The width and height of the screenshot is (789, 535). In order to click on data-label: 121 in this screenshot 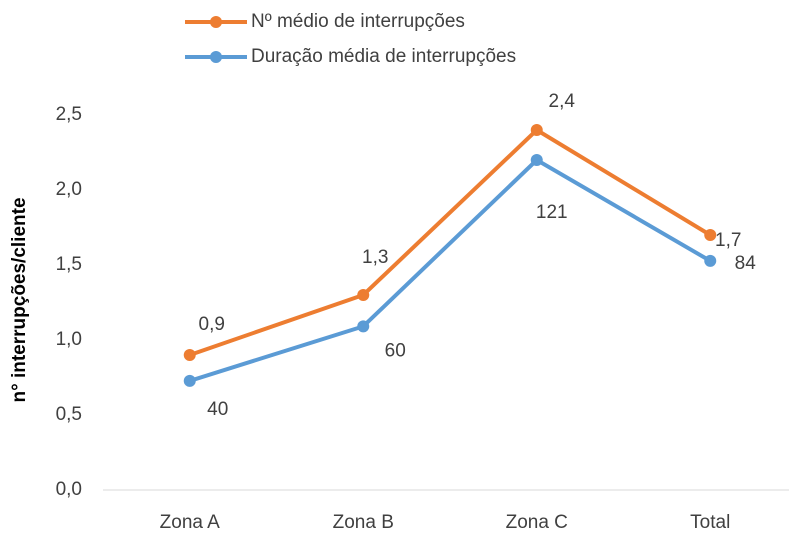, I will do `click(552, 212)`.